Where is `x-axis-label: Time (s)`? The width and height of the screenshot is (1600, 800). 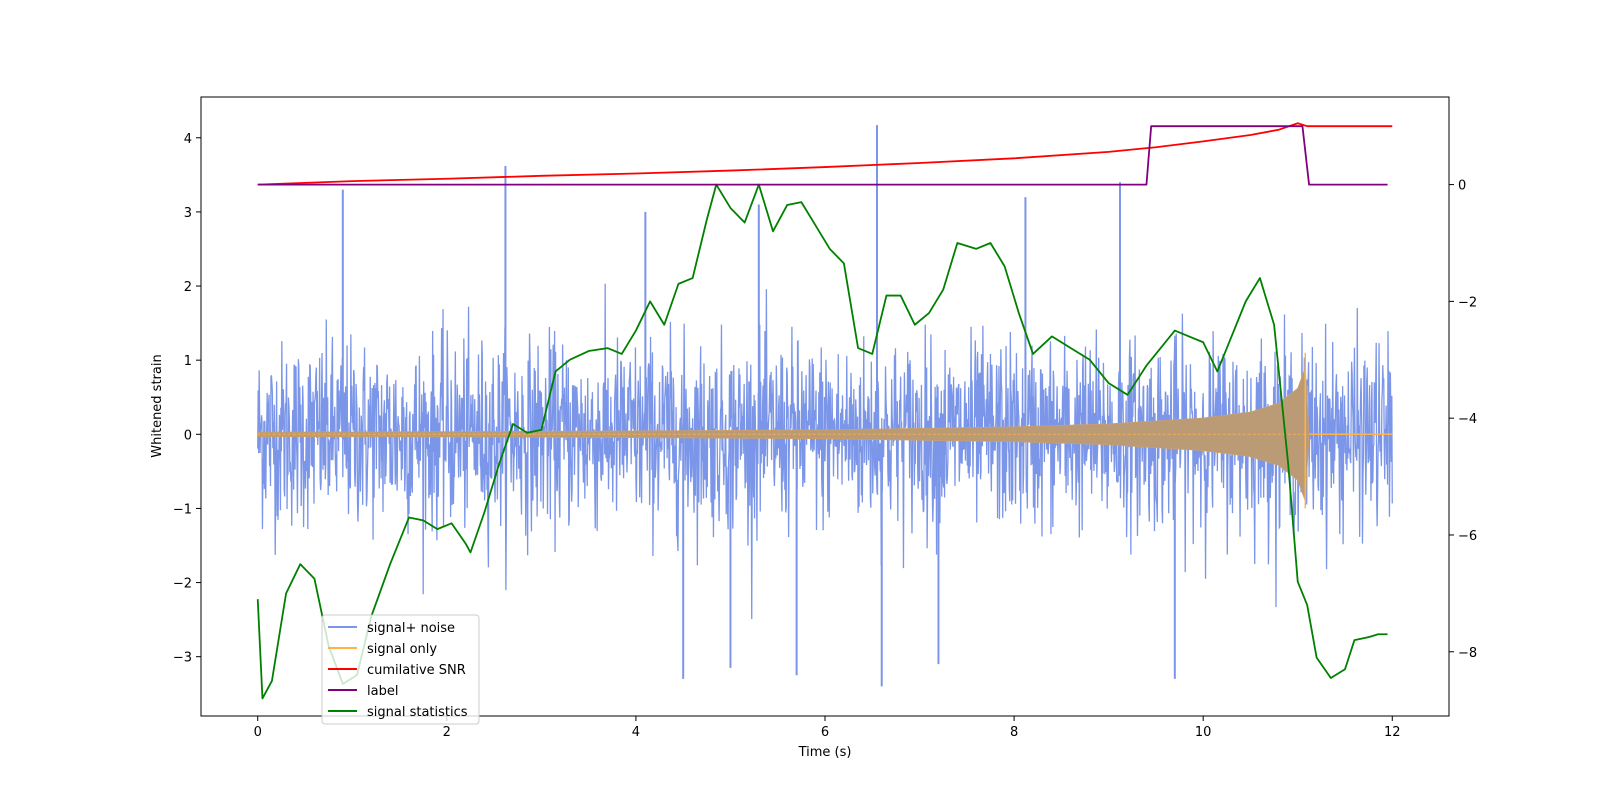
x-axis-label: Time (s) is located at coordinates (825, 752).